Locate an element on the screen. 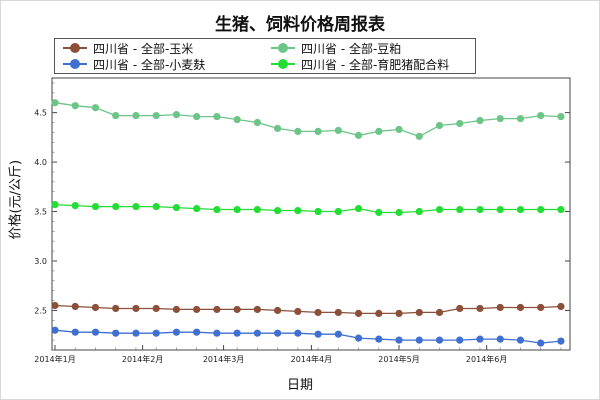  legend-label-wheat-bran: 四川省 - 全部-小麦麸 is located at coordinates (149, 65).